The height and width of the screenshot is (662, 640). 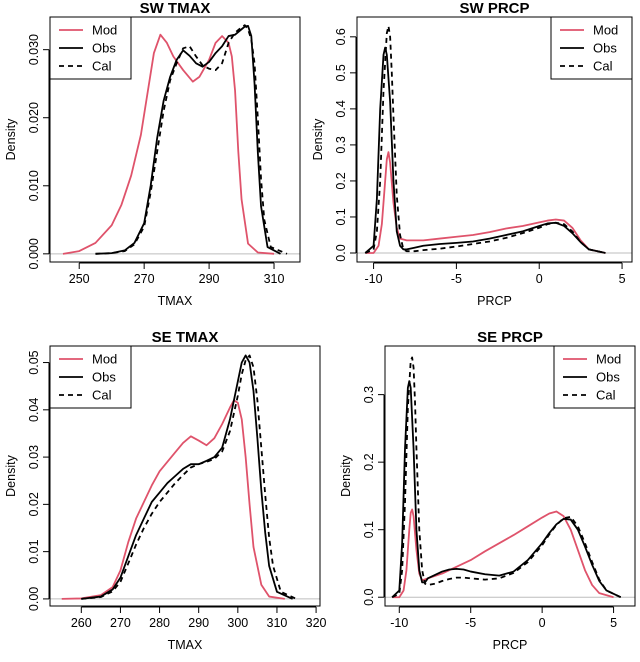 What do you see at coordinates (81, 623) in the screenshot?
I see `x-tick-label: 260` at bounding box center [81, 623].